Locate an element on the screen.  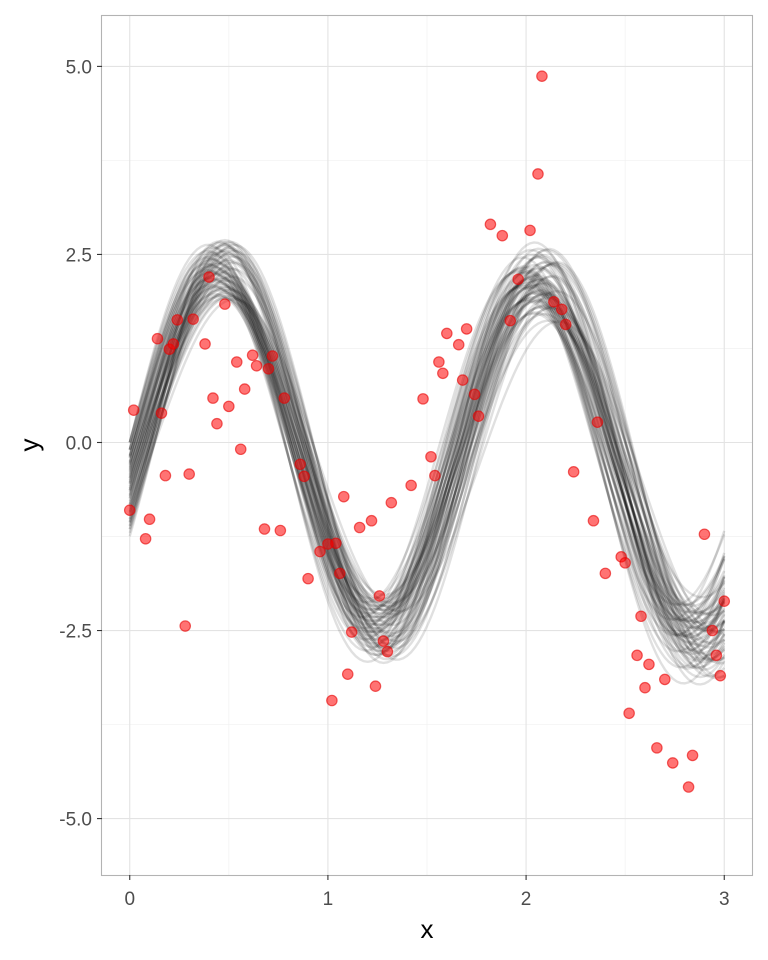
y-tick-label: 2.5 is located at coordinates (79, 255).